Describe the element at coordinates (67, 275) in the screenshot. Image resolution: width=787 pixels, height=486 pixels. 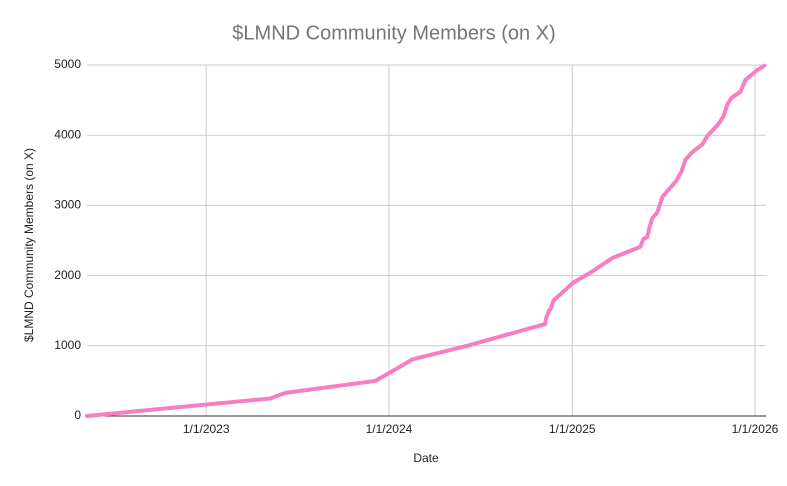
I see `y-tick-label: 2000` at that location.